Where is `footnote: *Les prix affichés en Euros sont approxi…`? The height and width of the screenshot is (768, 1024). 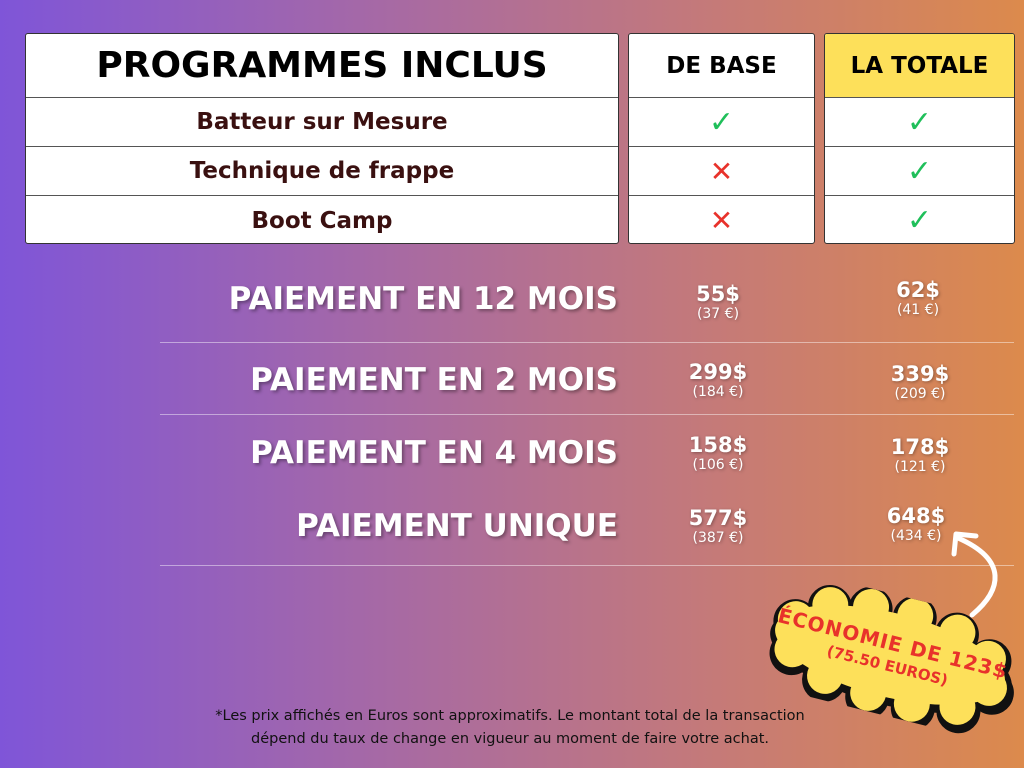 footnote: *Les prix affichés en Euros sont approxi… is located at coordinates (510, 728).